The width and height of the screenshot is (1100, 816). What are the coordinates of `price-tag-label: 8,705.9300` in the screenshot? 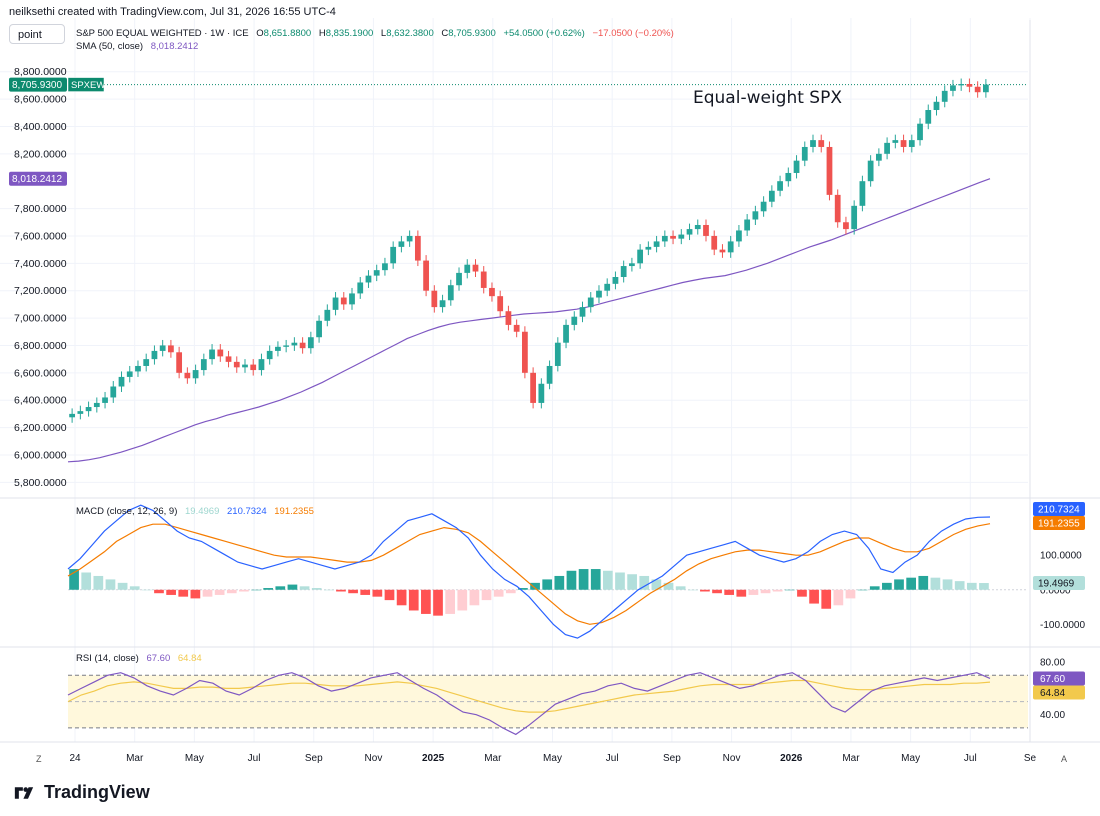 It's located at (37, 85).